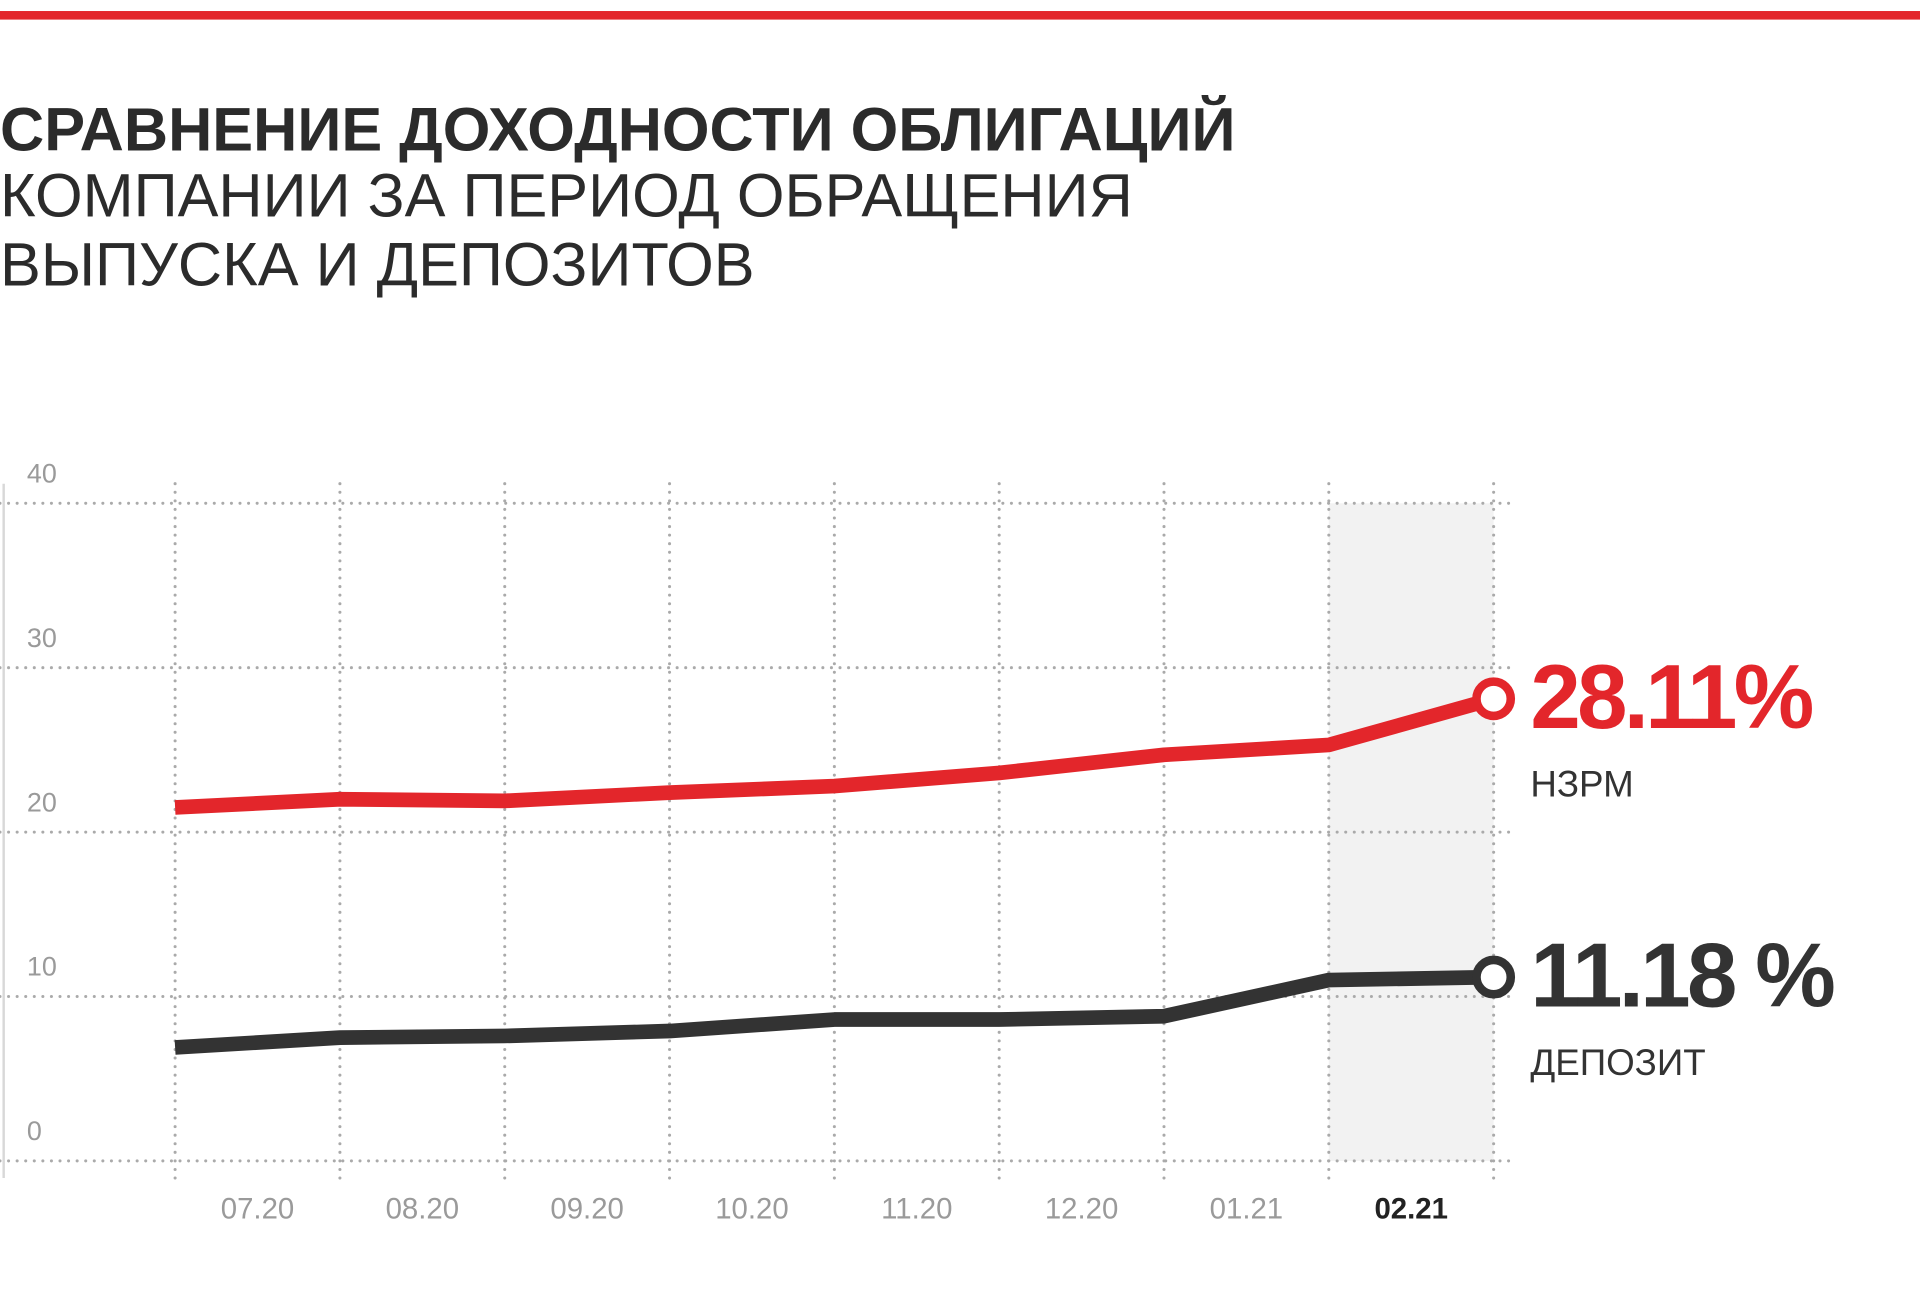 The width and height of the screenshot is (1920, 1295). I want to click on chart-subtitle: КОМПАНИИ ЗА ПЕРИОД ОБРАЩЕНИЯ, so click(566, 196).